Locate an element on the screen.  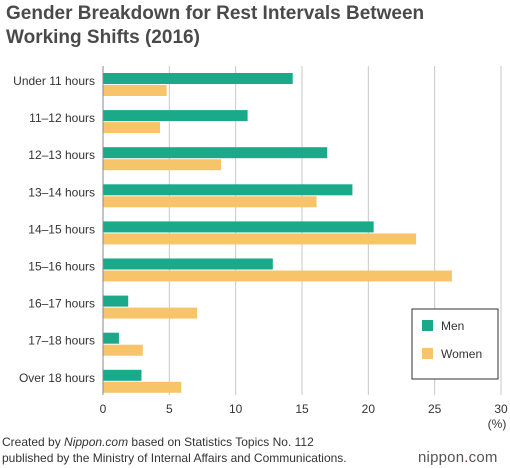
category-label-2: 12–13 hours is located at coordinates (61, 155).